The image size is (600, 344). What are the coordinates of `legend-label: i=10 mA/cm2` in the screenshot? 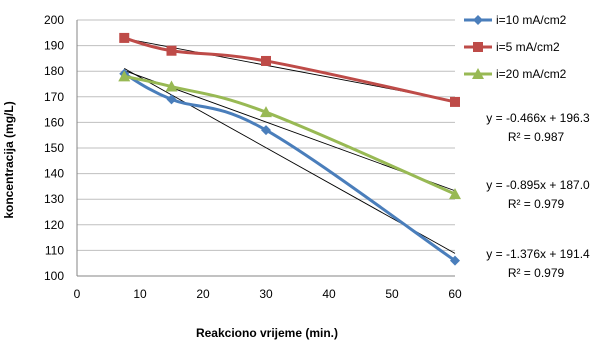 It's located at (531, 20).